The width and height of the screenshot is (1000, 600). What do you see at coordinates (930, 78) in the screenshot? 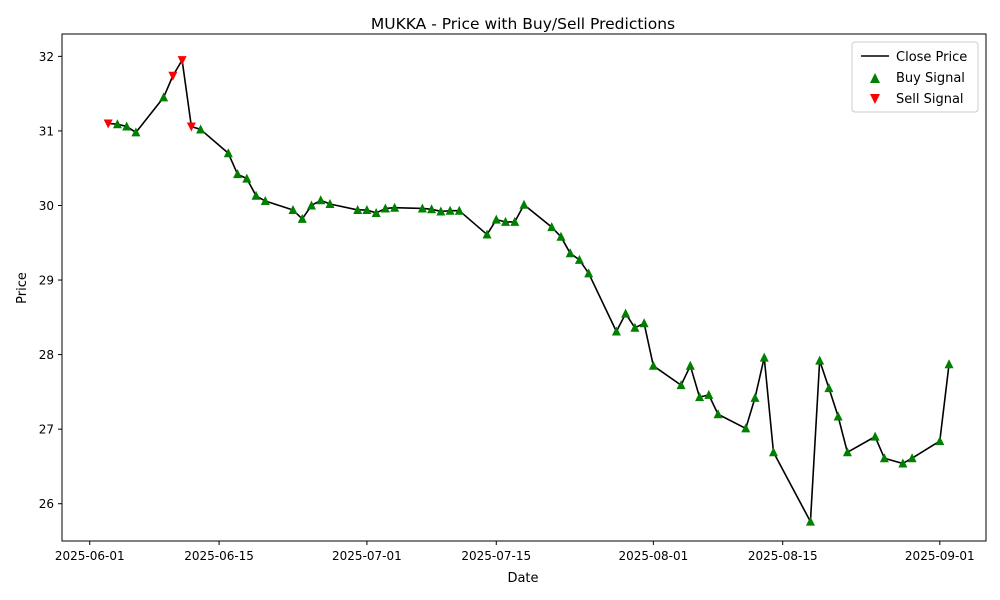
I see `legend-buy-label: Buy Signal` at bounding box center [930, 78].